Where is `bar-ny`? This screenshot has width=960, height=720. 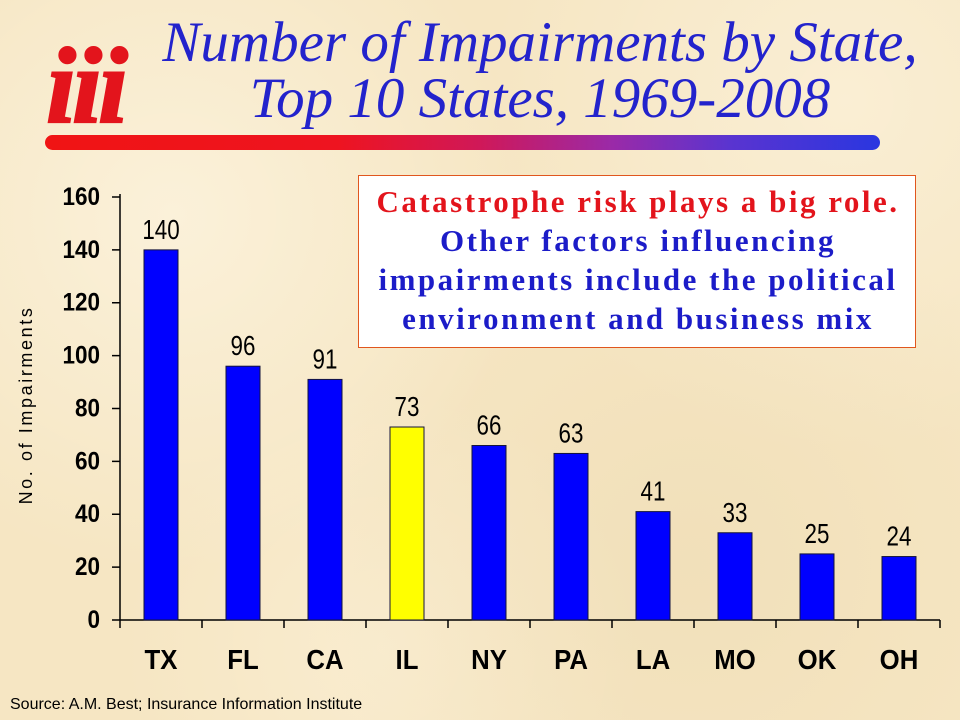
bar-ny is located at coordinates (489, 533).